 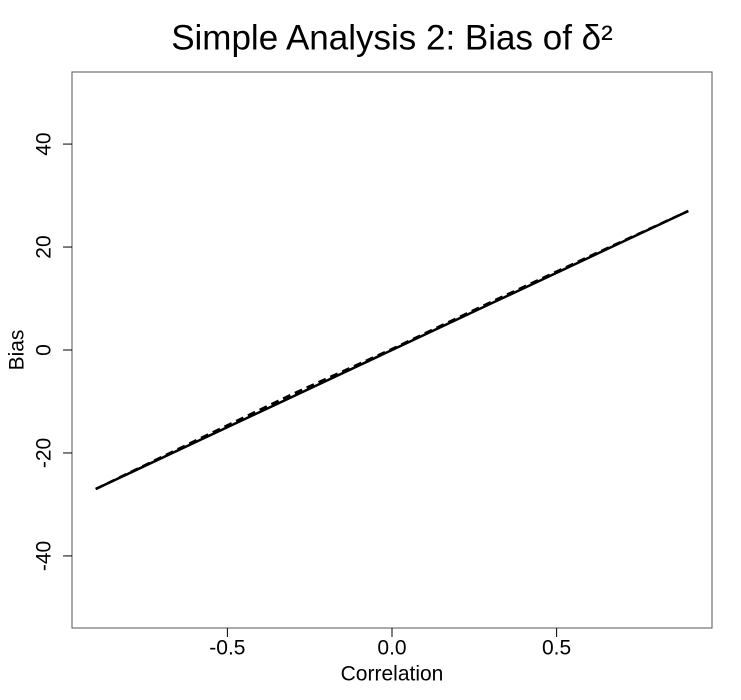 What do you see at coordinates (392, 37) in the screenshot?
I see `chart-title: Simple Analysis 2: Bias of δ²` at bounding box center [392, 37].